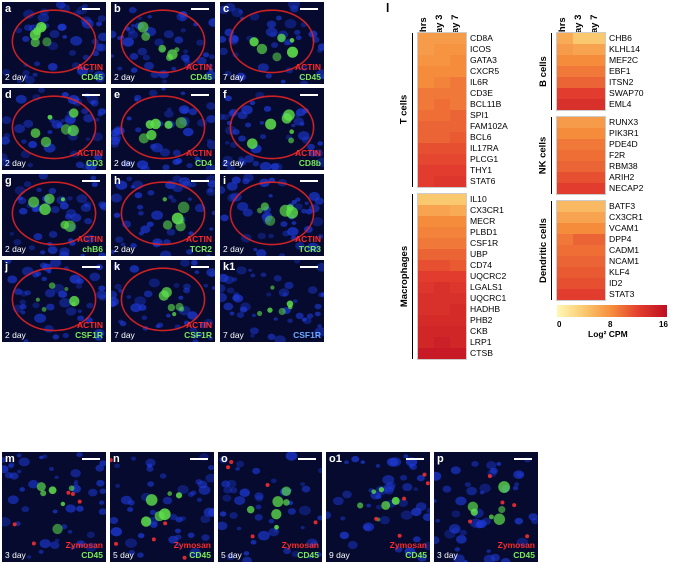 Image resolution: width=673 pixels, height=564 pixels. I want to click on gene-label: BATF3, so click(622, 206).